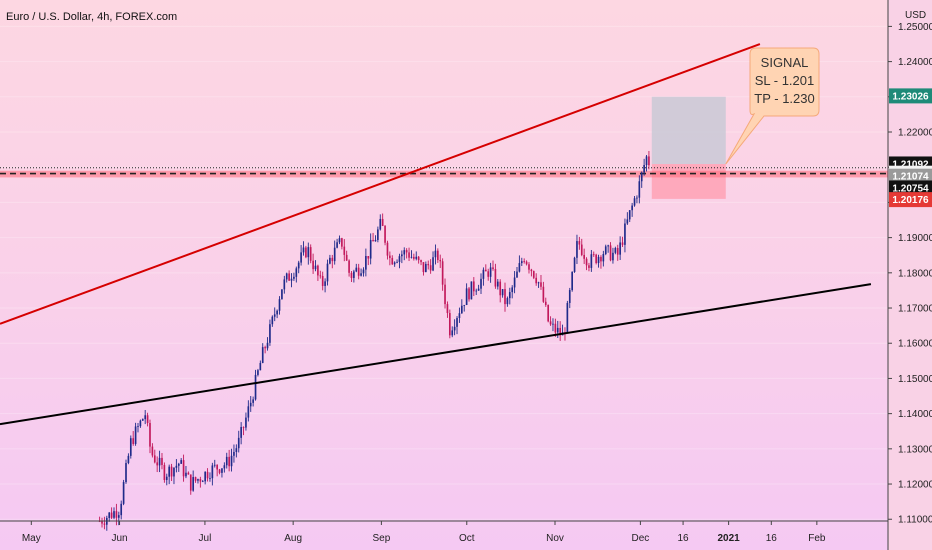 This screenshot has height=550, width=932. What do you see at coordinates (31, 538) in the screenshot?
I see `time-tick-label: May` at bounding box center [31, 538].